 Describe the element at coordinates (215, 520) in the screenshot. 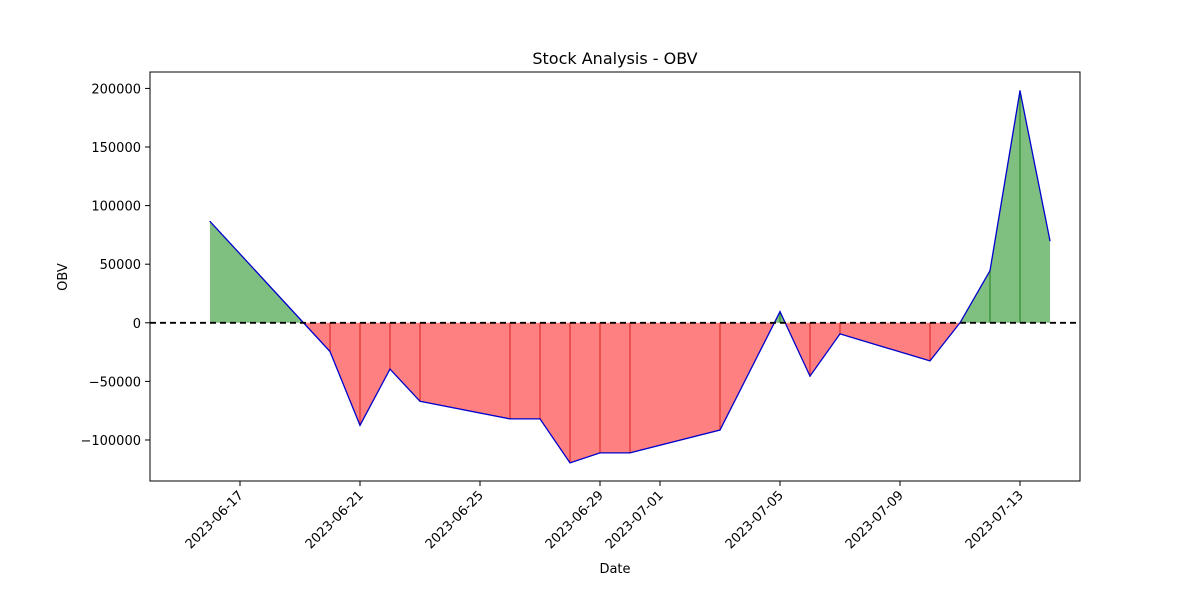

I see `x-tick-label: 2023-06-17` at that location.